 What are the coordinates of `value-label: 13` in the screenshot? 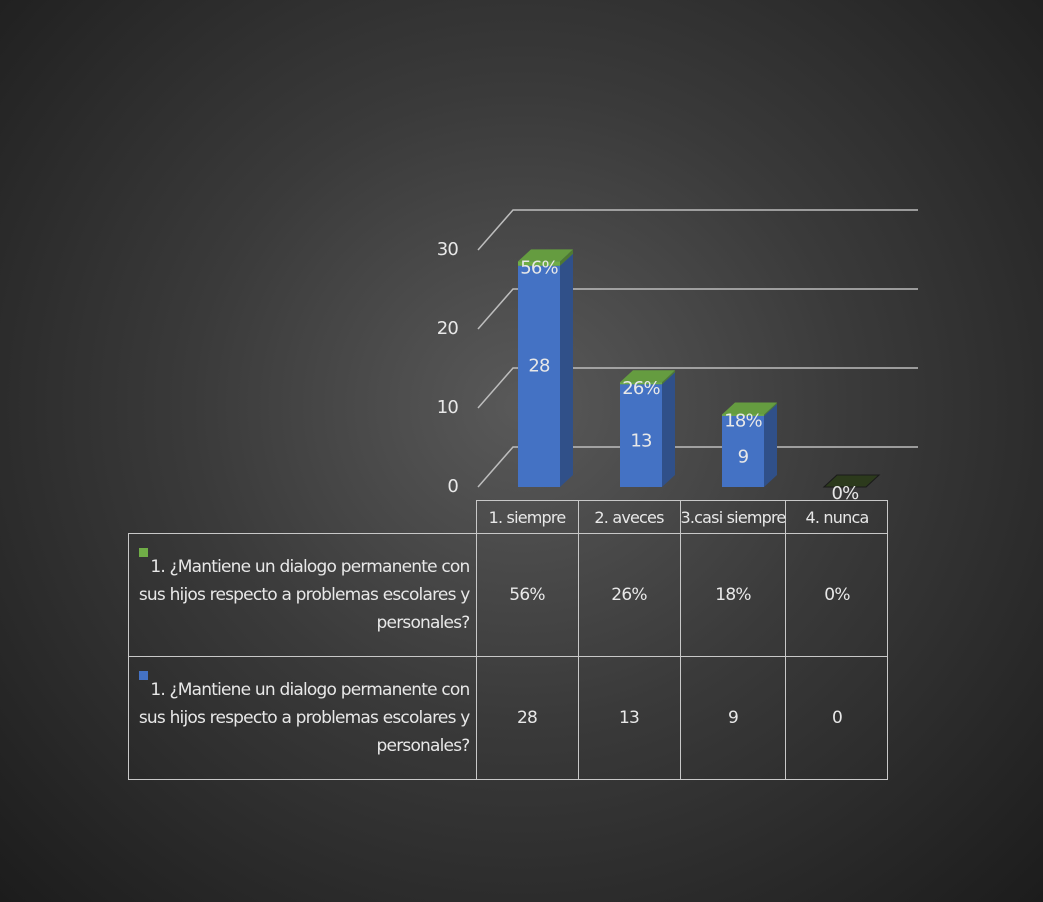 It's located at (641, 441).